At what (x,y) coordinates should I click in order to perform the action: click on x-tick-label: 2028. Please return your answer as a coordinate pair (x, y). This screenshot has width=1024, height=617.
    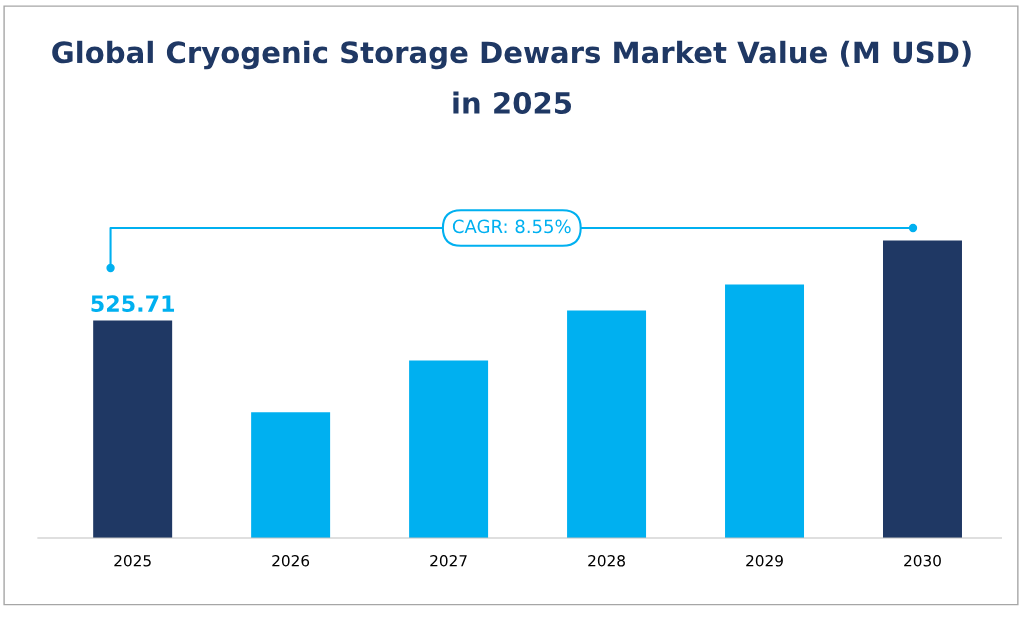
    Looking at the image, I should click on (606, 560).